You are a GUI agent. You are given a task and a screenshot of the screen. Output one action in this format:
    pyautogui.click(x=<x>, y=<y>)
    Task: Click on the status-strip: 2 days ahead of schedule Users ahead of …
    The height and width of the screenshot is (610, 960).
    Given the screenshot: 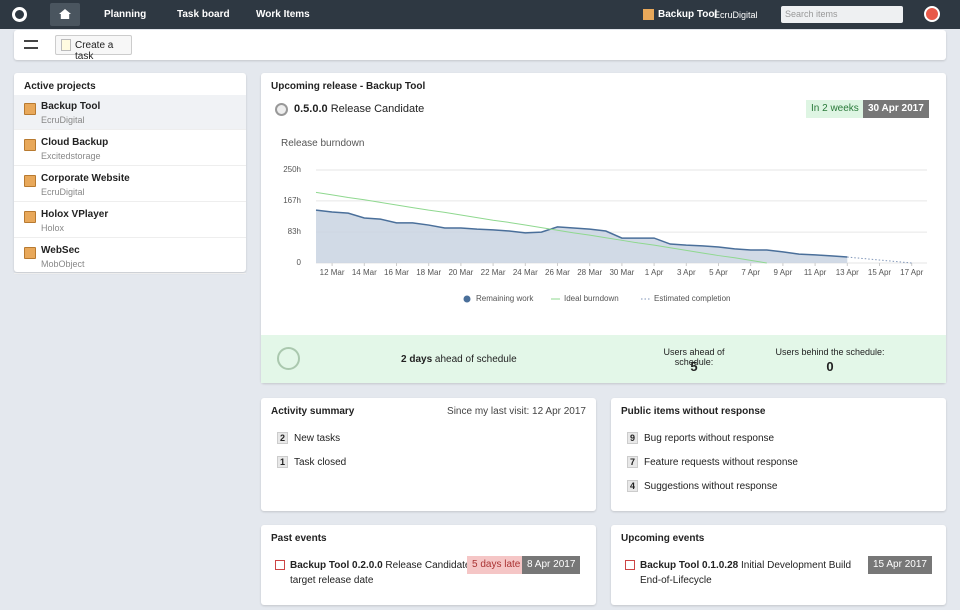 What is the action you would take?
    pyautogui.click(x=603, y=359)
    